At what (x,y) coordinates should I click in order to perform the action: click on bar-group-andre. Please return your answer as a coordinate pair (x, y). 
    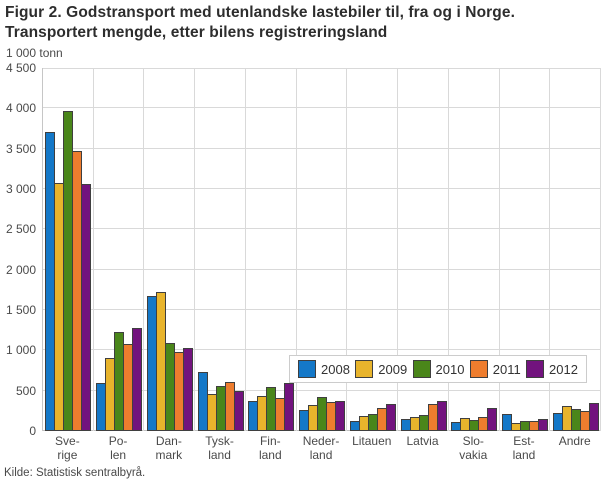
    Looking at the image, I should click on (575, 249).